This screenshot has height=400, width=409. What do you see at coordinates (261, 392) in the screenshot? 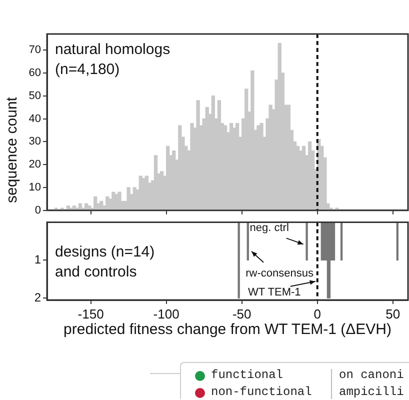
I see `text: non-functional` at bounding box center [261, 392].